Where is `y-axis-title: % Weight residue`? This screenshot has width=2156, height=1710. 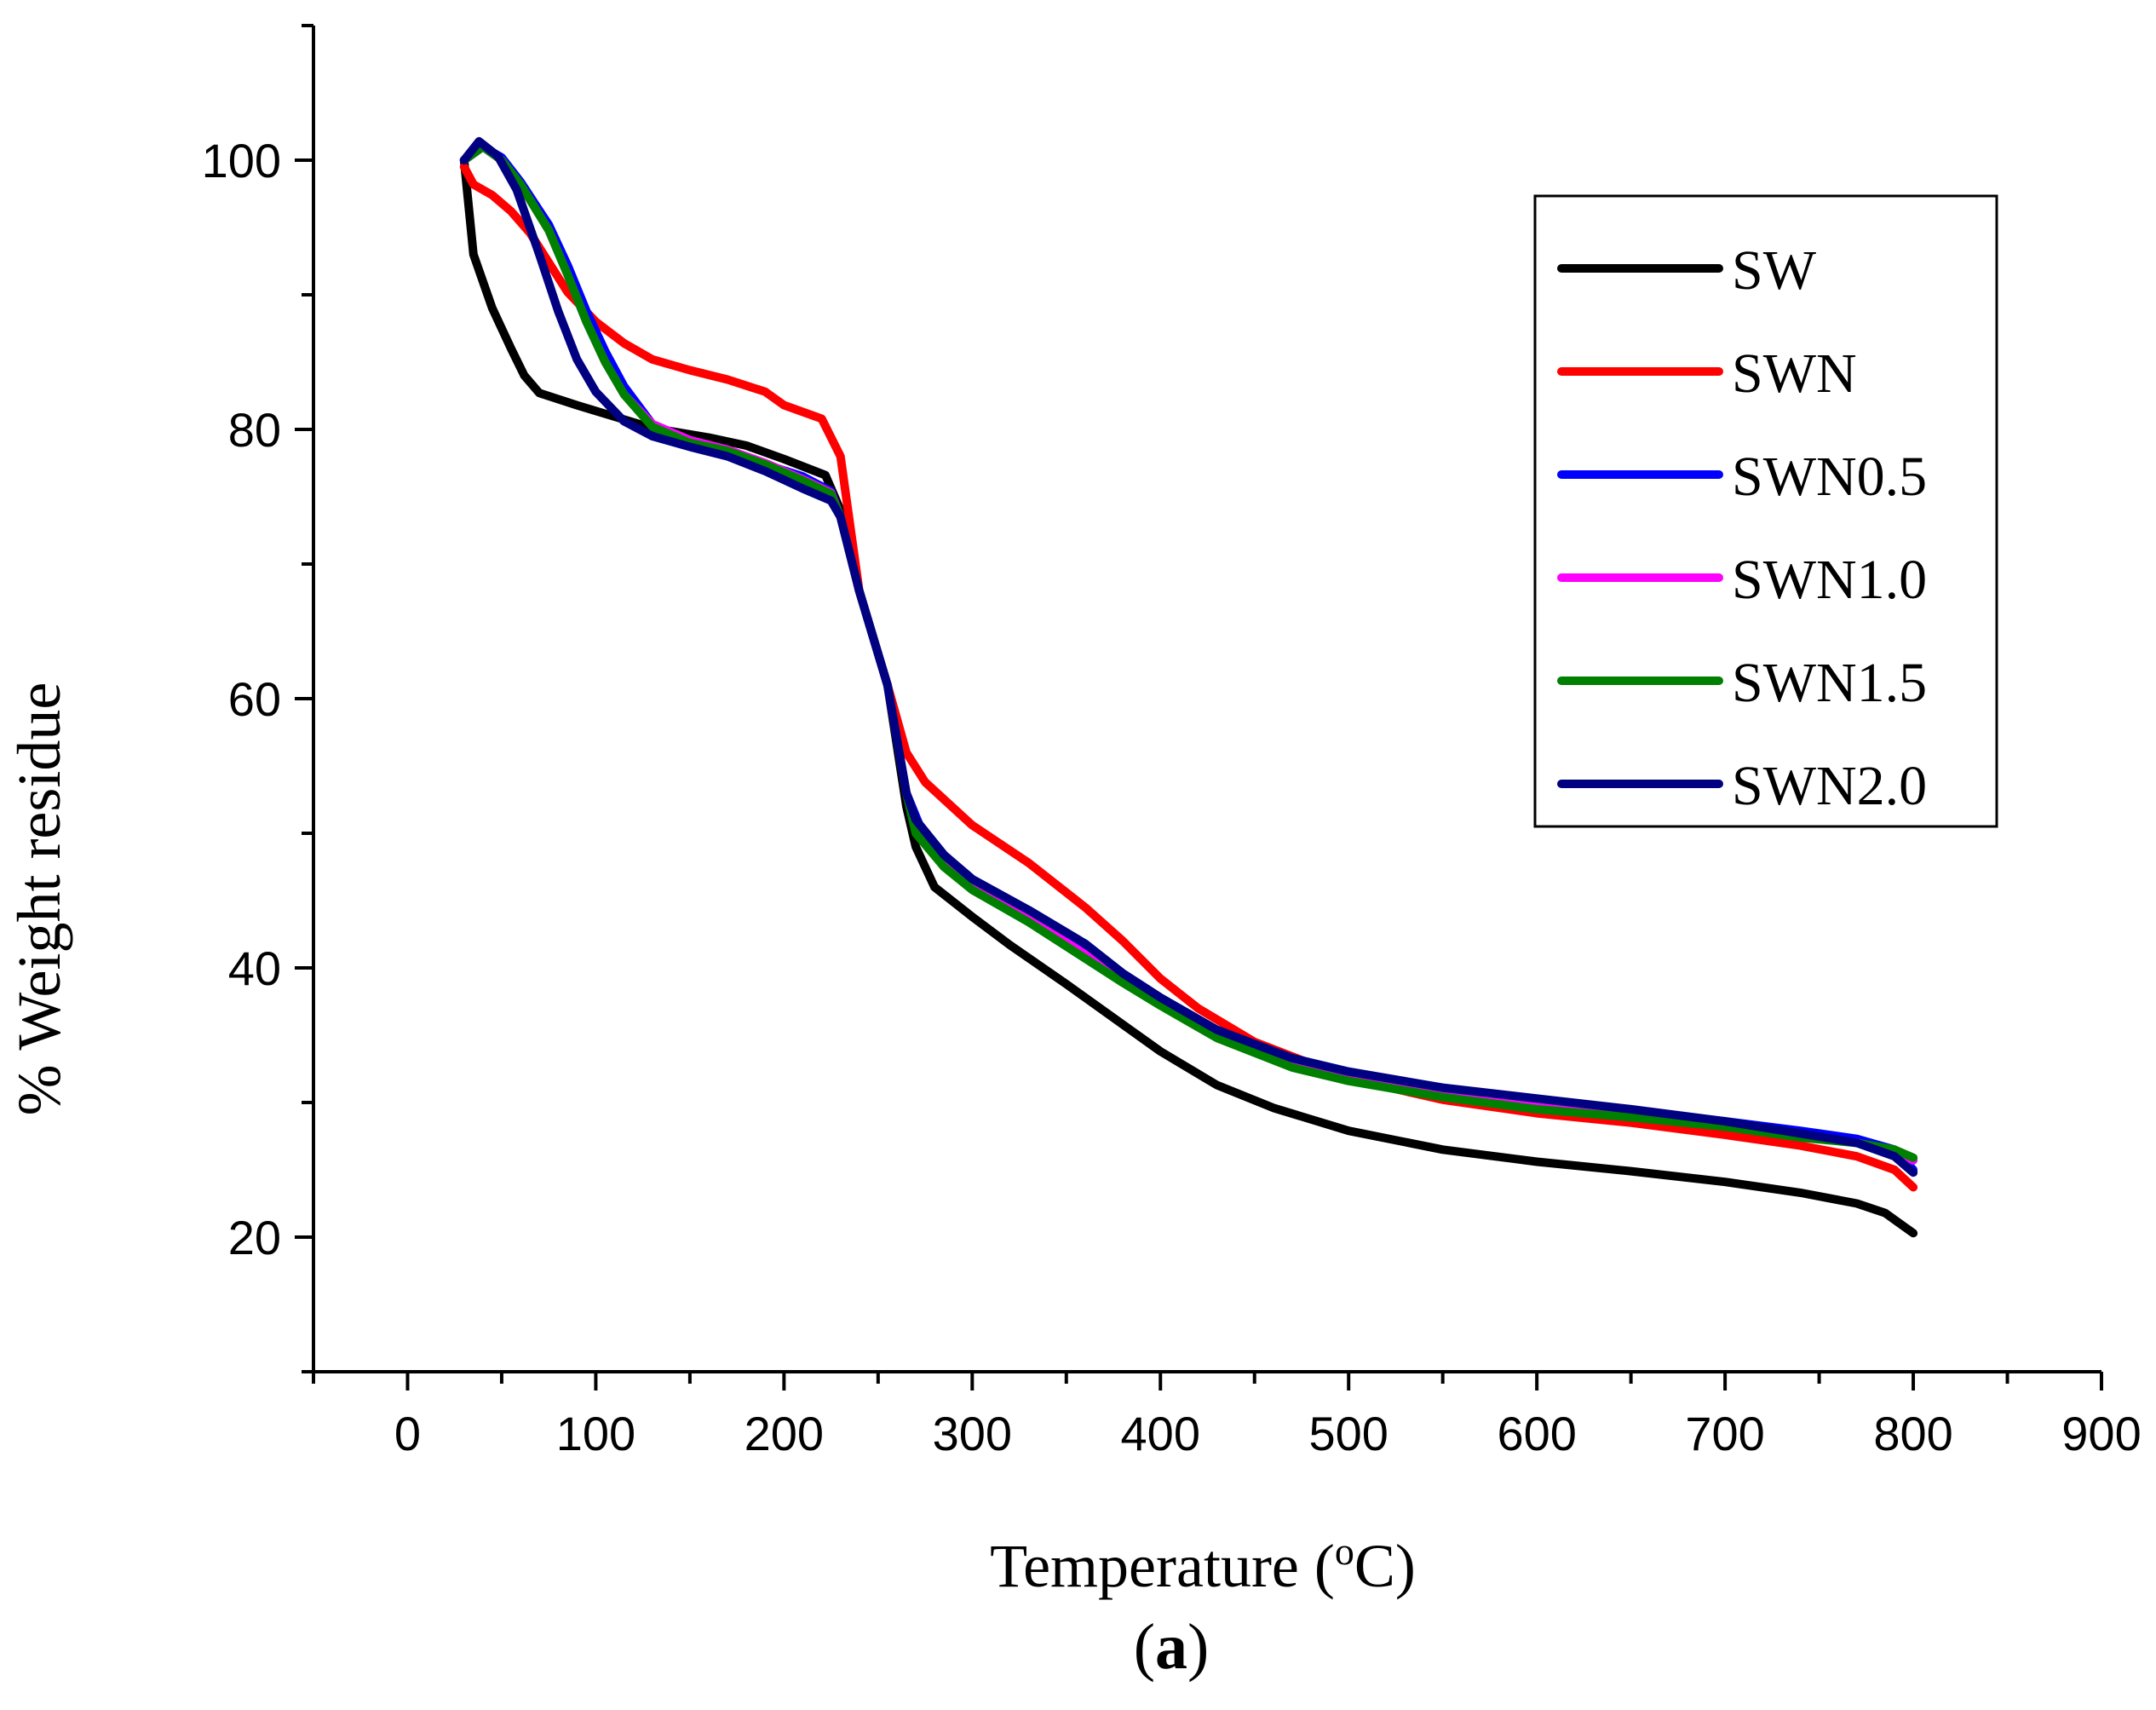
y-axis-title: % Weight residue is located at coordinates (39, 899).